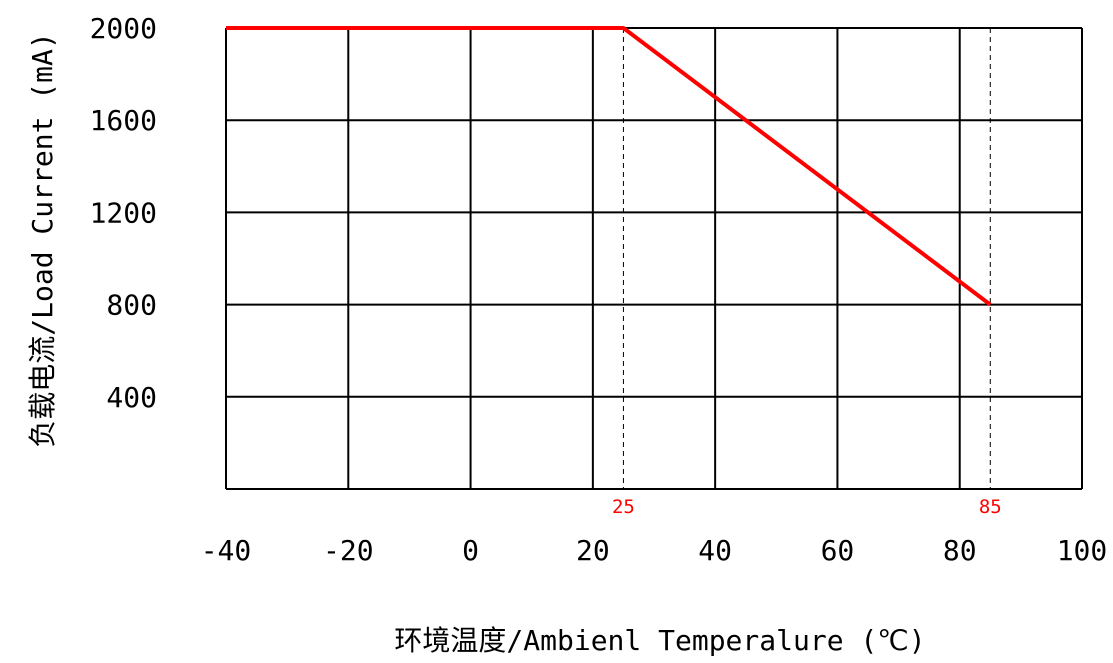 The image size is (1113, 663). I want to click on y-tick-label: 1600, so click(123, 120).